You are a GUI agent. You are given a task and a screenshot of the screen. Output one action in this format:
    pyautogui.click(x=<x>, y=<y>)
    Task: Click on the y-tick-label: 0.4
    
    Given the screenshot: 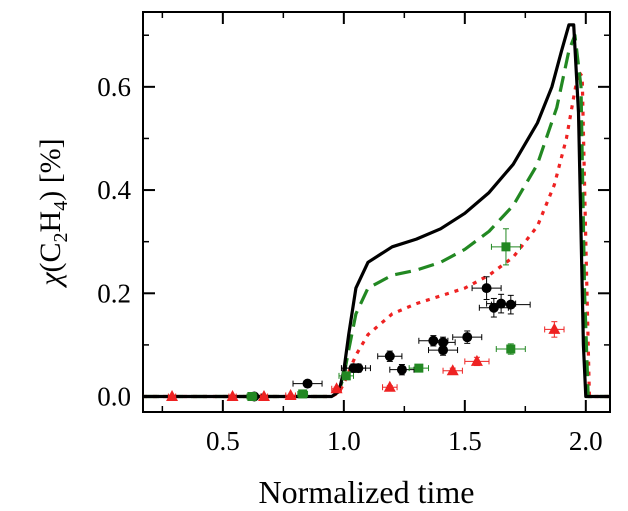 What is the action you would take?
    pyautogui.click(x=114, y=190)
    